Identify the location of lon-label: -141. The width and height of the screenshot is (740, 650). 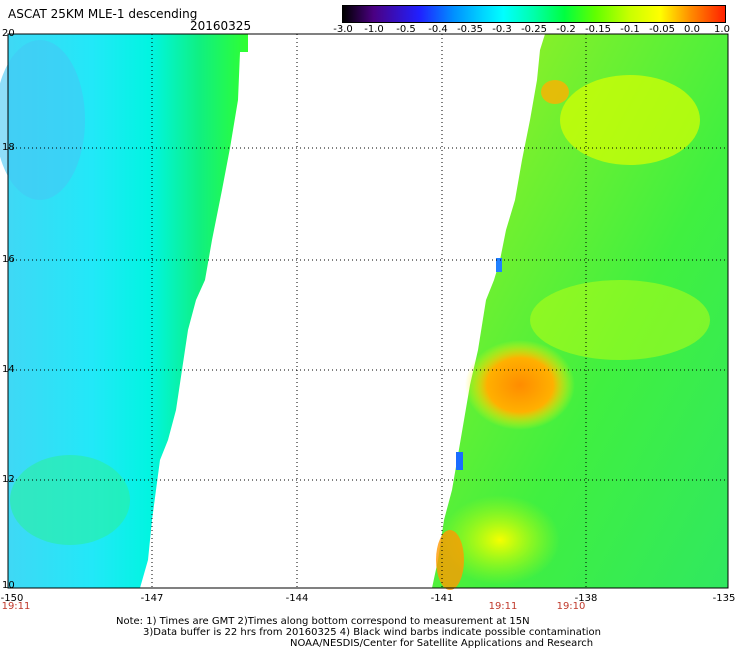
(442, 598).